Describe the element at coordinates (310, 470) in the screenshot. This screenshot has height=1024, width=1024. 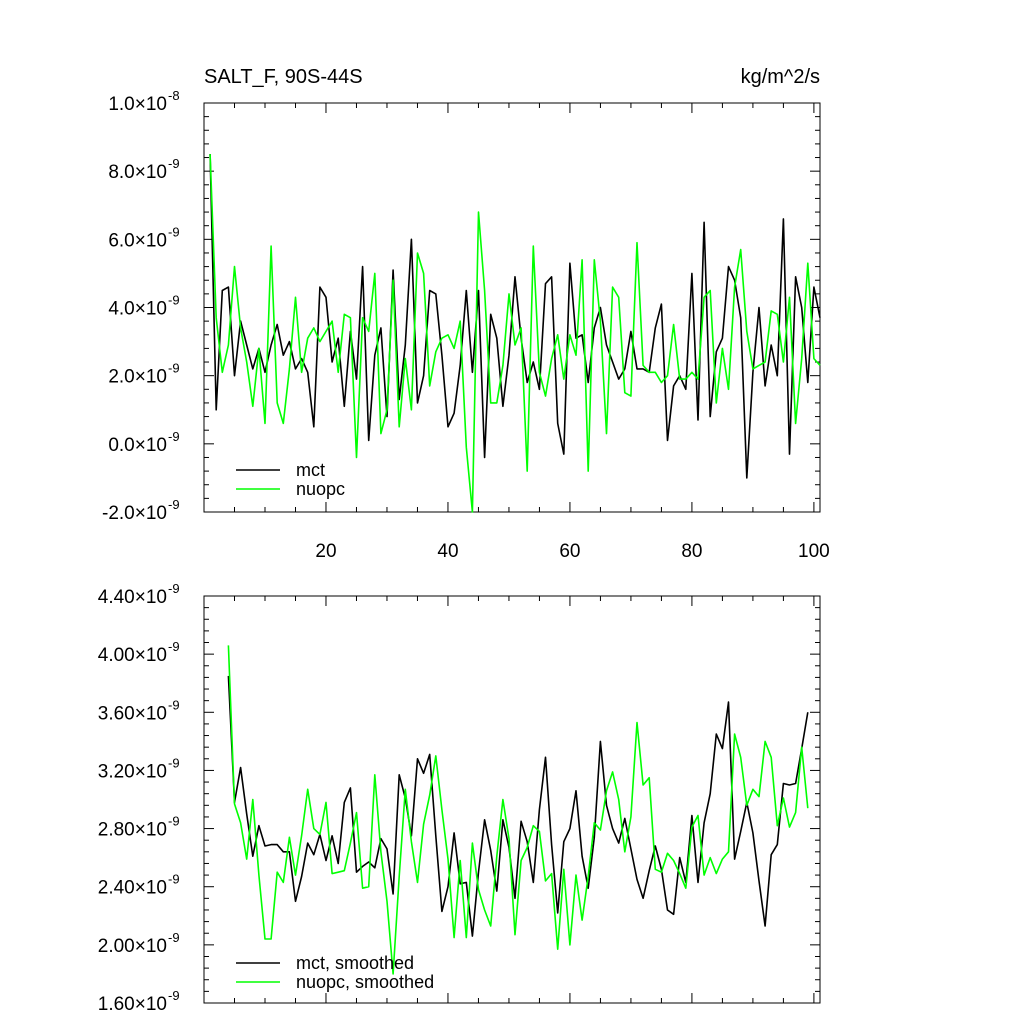
I see `legend-label: mct` at that location.